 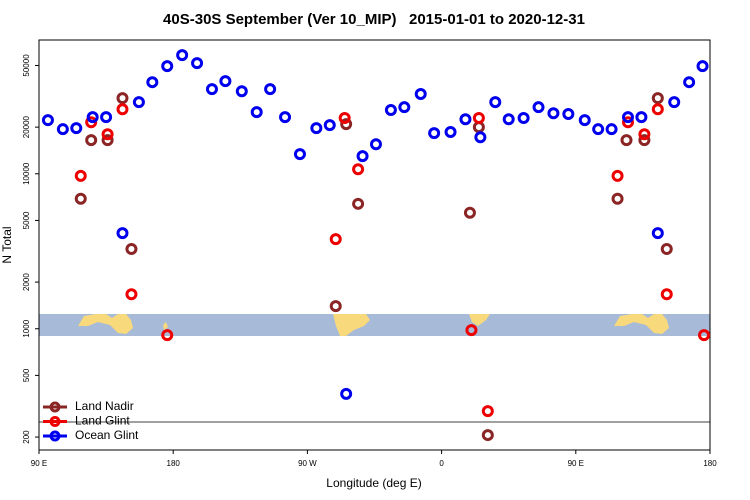 What do you see at coordinates (441, 463) in the screenshot?
I see `x-tick-label: 0` at bounding box center [441, 463].